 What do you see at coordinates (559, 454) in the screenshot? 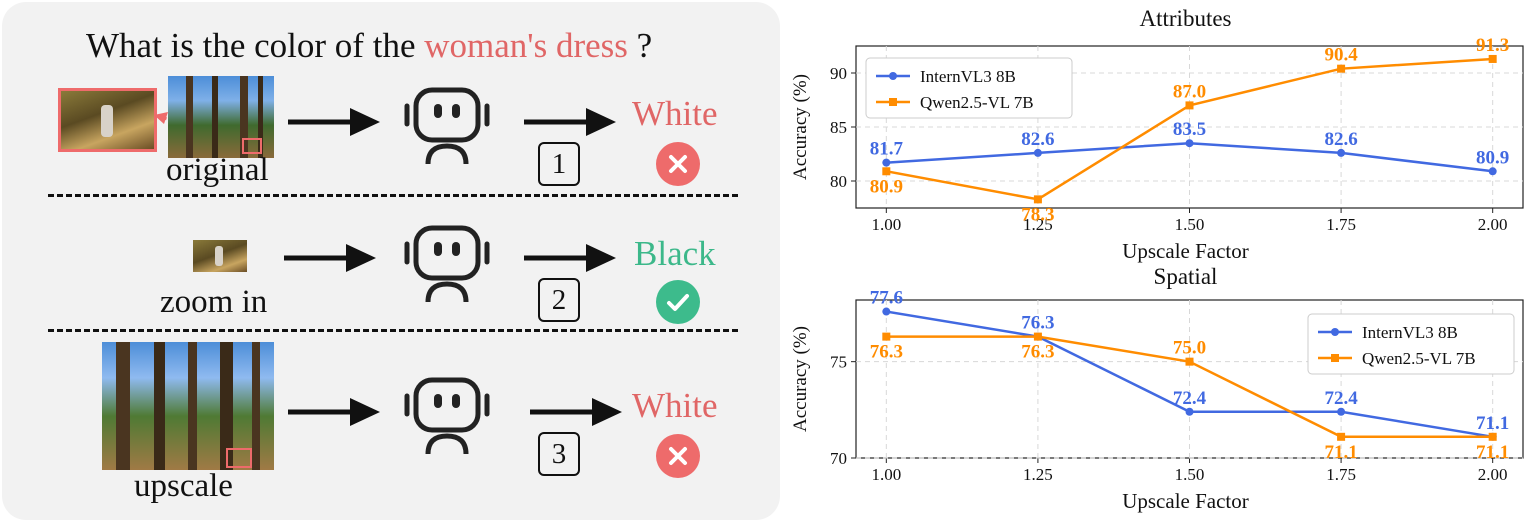
I see `step-number: 3` at bounding box center [559, 454].